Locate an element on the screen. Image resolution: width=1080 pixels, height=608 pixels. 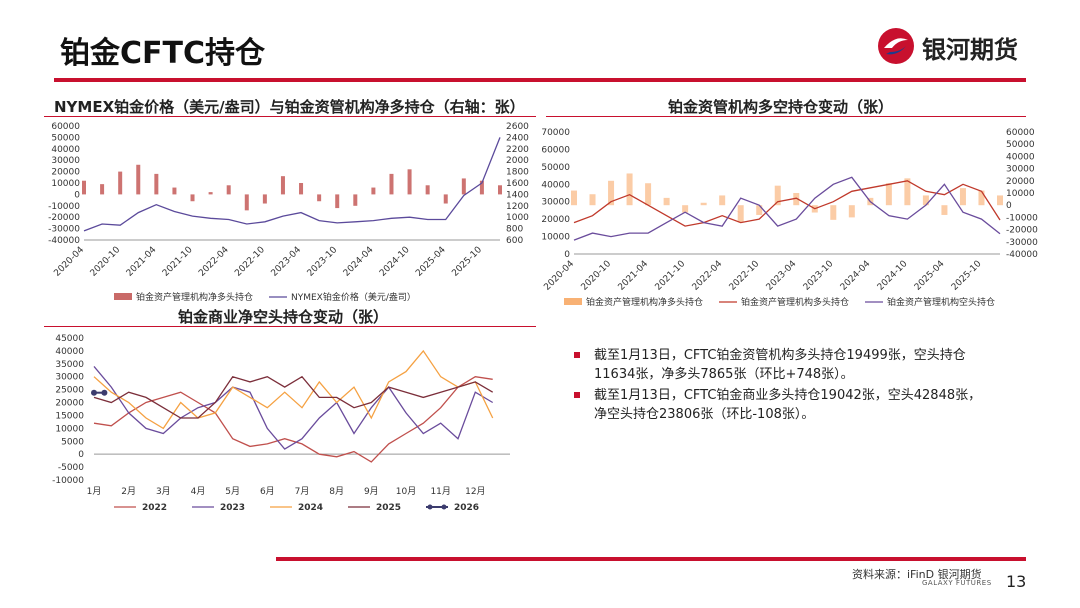
y-right-tick-label: 2600 is located at coordinates (517, 127).